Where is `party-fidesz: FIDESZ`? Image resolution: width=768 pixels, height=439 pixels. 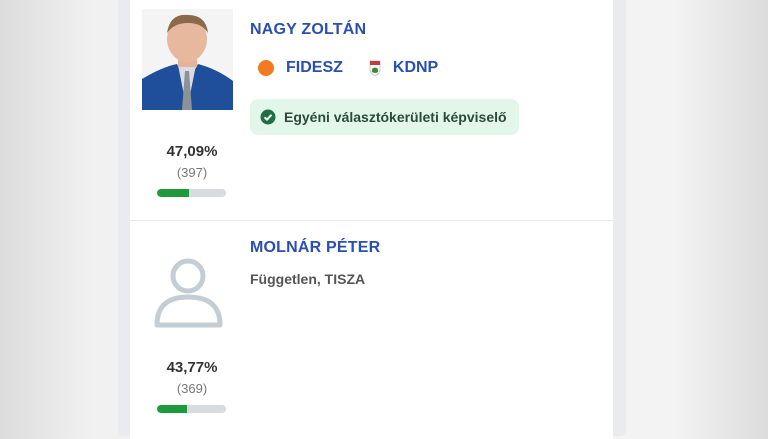 party-fidesz: FIDESZ is located at coordinates (300, 68).